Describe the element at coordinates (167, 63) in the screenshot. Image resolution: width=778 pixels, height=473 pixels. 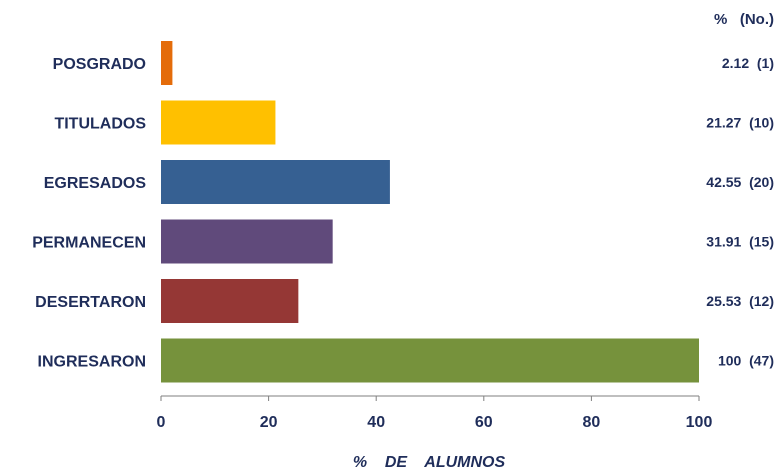
I see `bar-posgrado` at that location.